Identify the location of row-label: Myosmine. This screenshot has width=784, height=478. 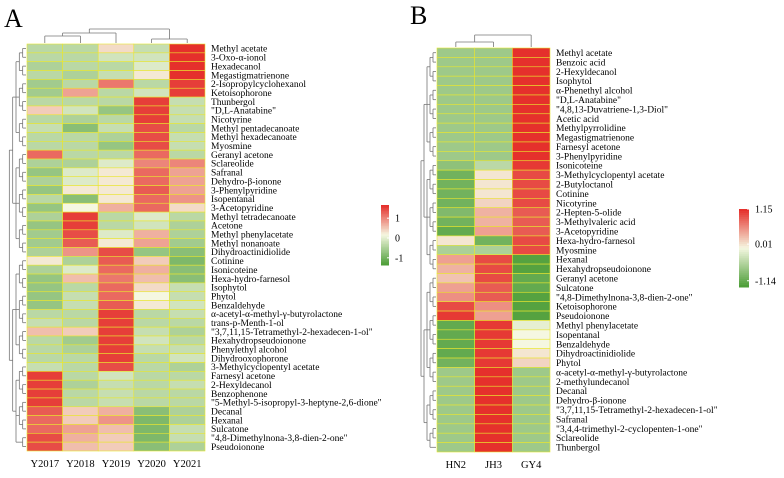
(231, 147).